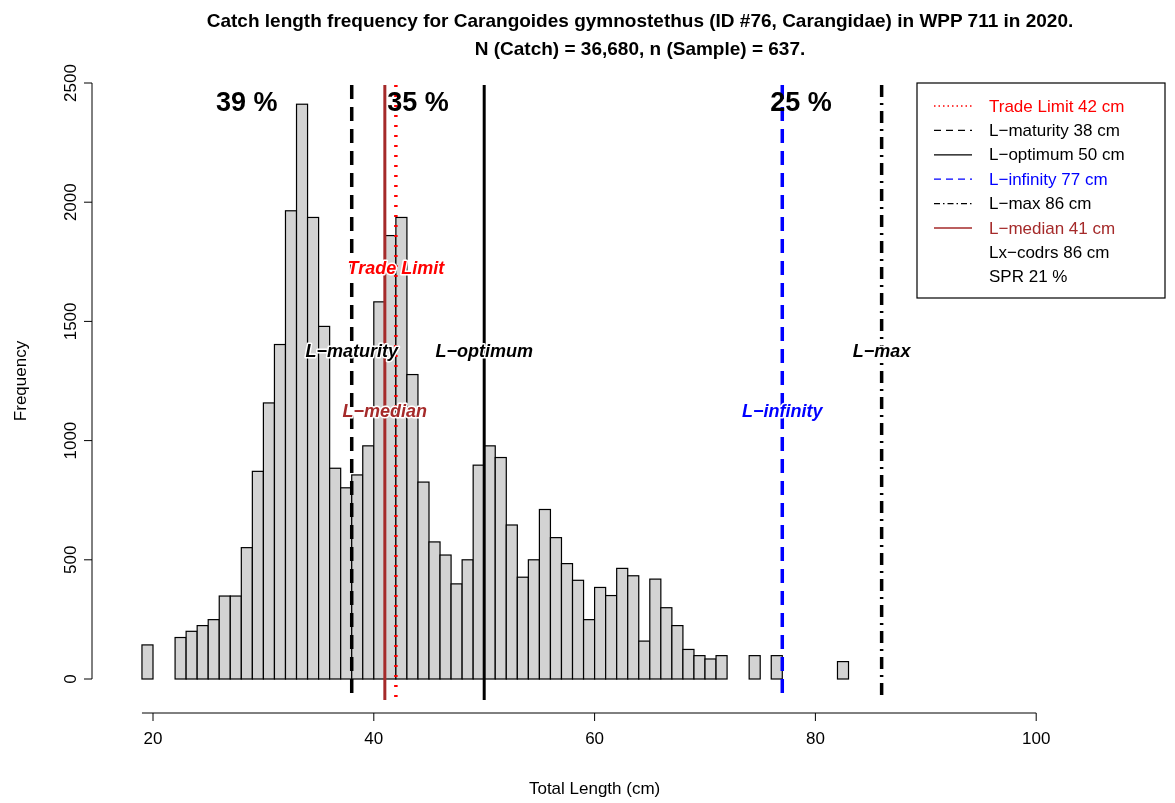 This screenshot has height=803, width=1175. What do you see at coordinates (374, 738) in the screenshot?
I see `x-tick-label: 40` at bounding box center [374, 738].